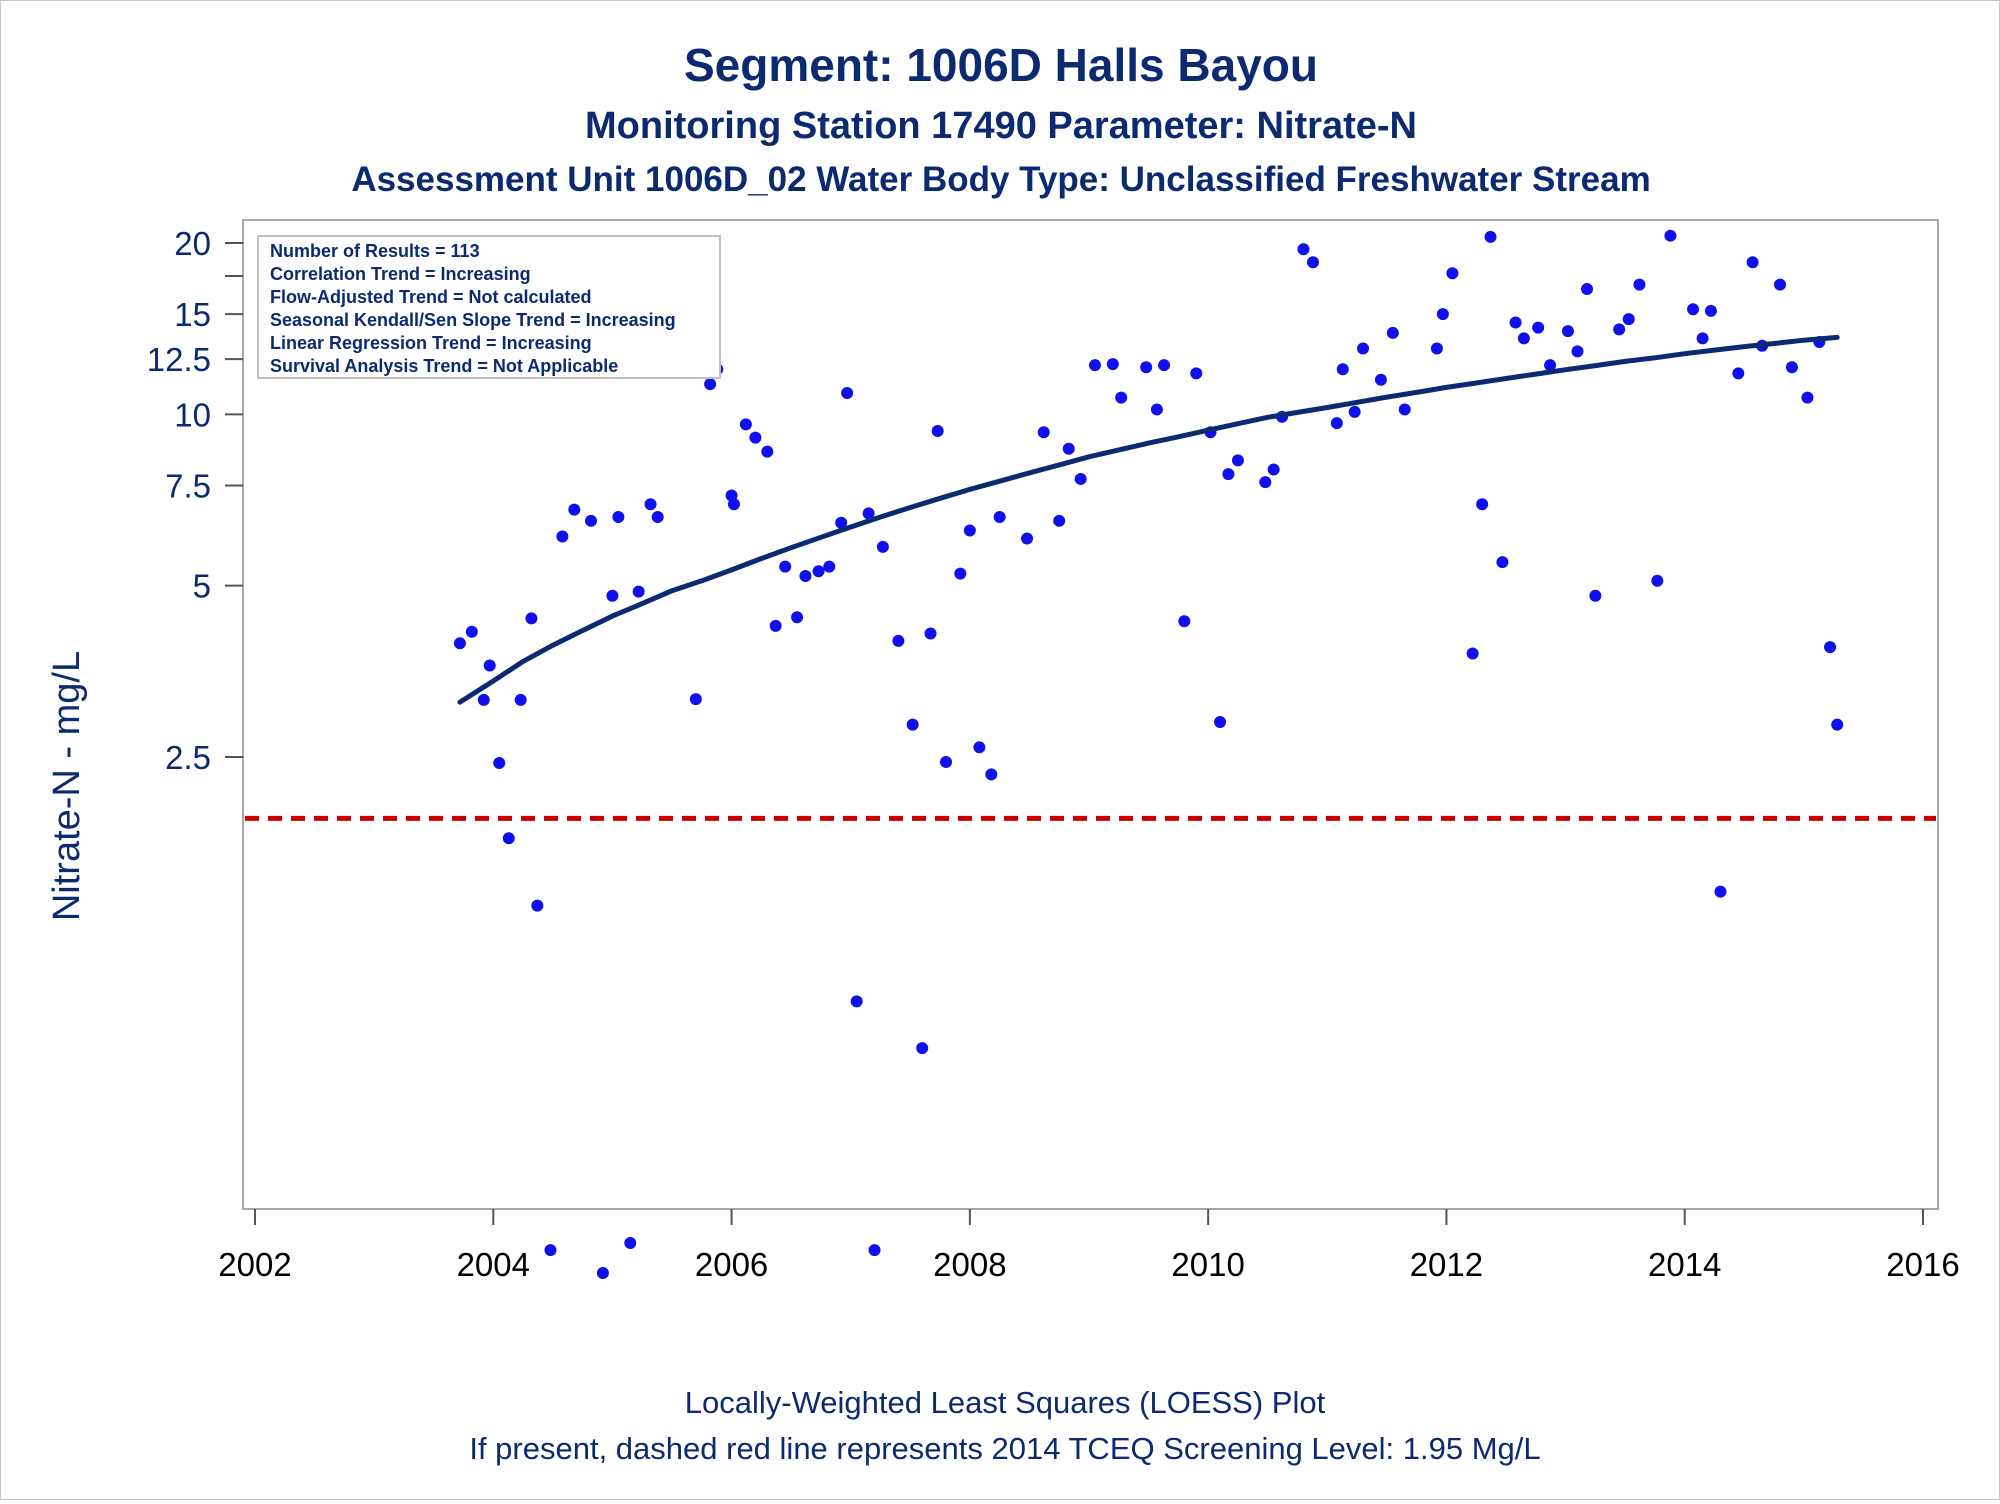 This screenshot has height=1504, width=2000. What do you see at coordinates (431, 343) in the screenshot?
I see `legend-line-linear-regression: Linear Regression Trend = Increasing` at bounding box center [431, 343].